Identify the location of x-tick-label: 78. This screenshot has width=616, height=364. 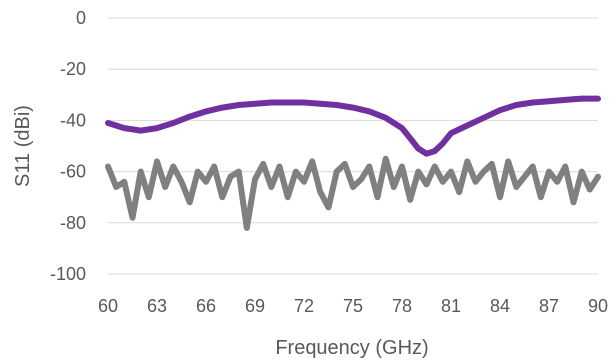
(402, 306).